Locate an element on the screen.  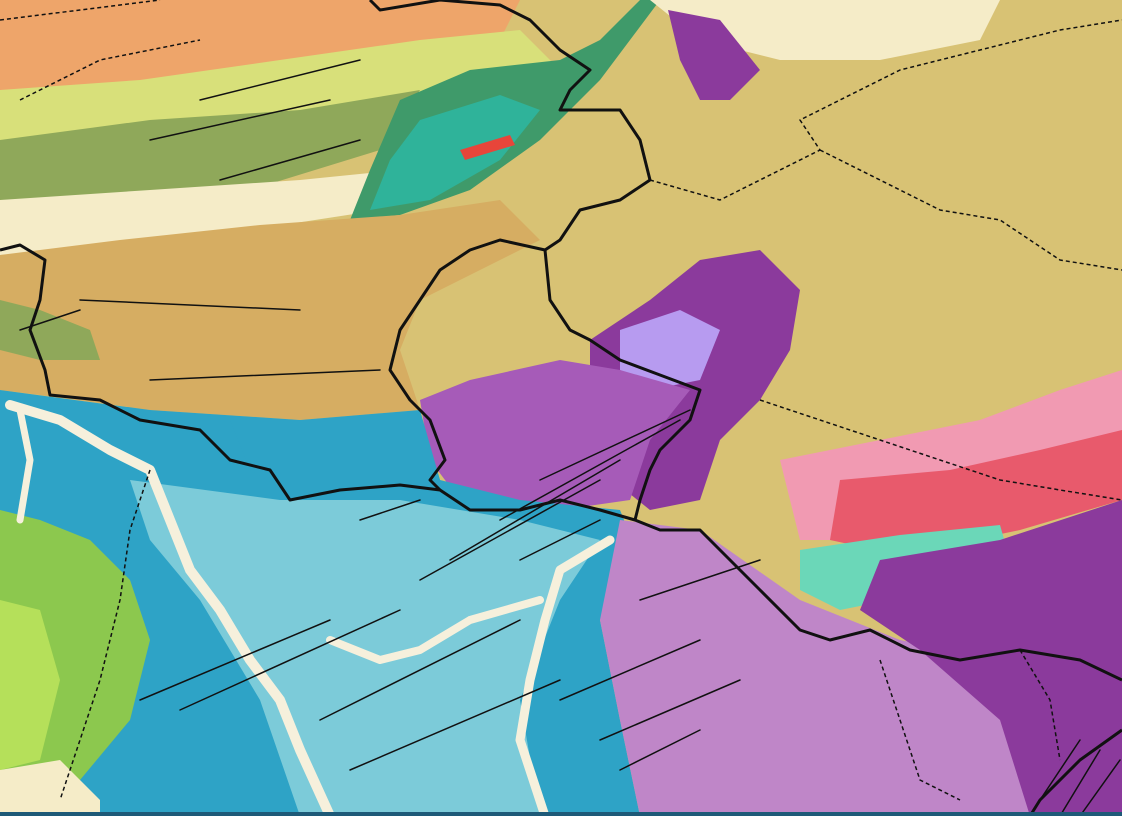
teal-unit is located at coordinates (455, 152).